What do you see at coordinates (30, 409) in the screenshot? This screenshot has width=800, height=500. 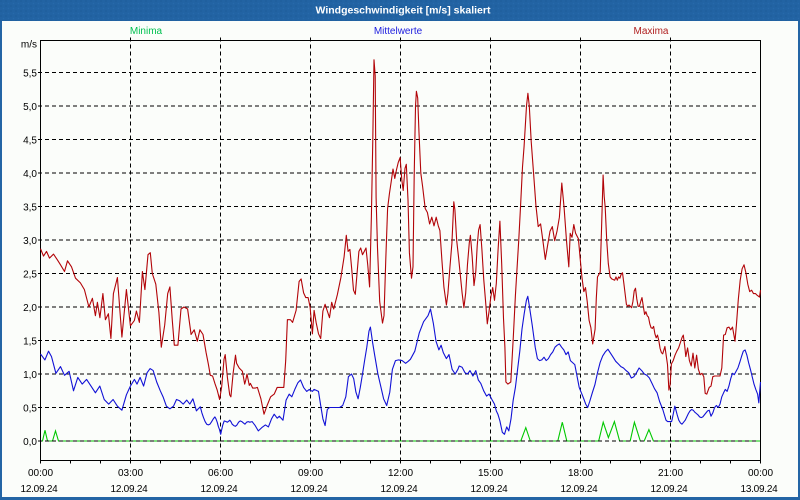 I see `svg-text: 0,5` at bounding box center [30, 409].